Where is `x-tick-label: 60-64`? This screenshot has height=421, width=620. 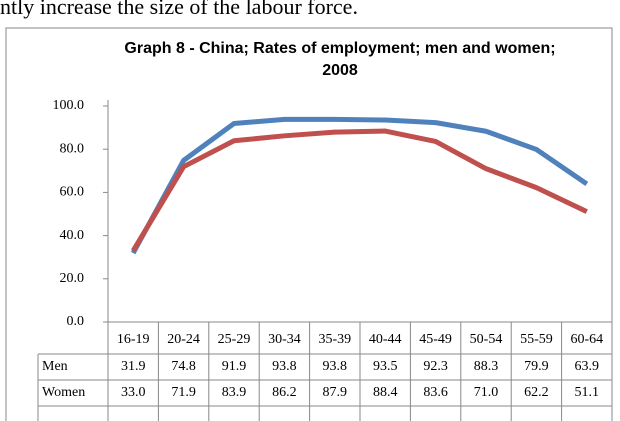 x-tick-label: 60-64 is located at coordinates (586, 339).